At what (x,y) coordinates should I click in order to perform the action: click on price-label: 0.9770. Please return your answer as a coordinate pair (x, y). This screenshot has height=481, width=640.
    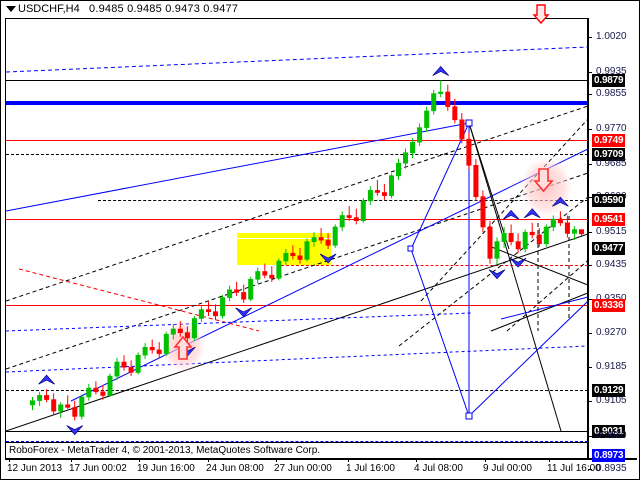
    Looking at the image, I should click on (611, 128).